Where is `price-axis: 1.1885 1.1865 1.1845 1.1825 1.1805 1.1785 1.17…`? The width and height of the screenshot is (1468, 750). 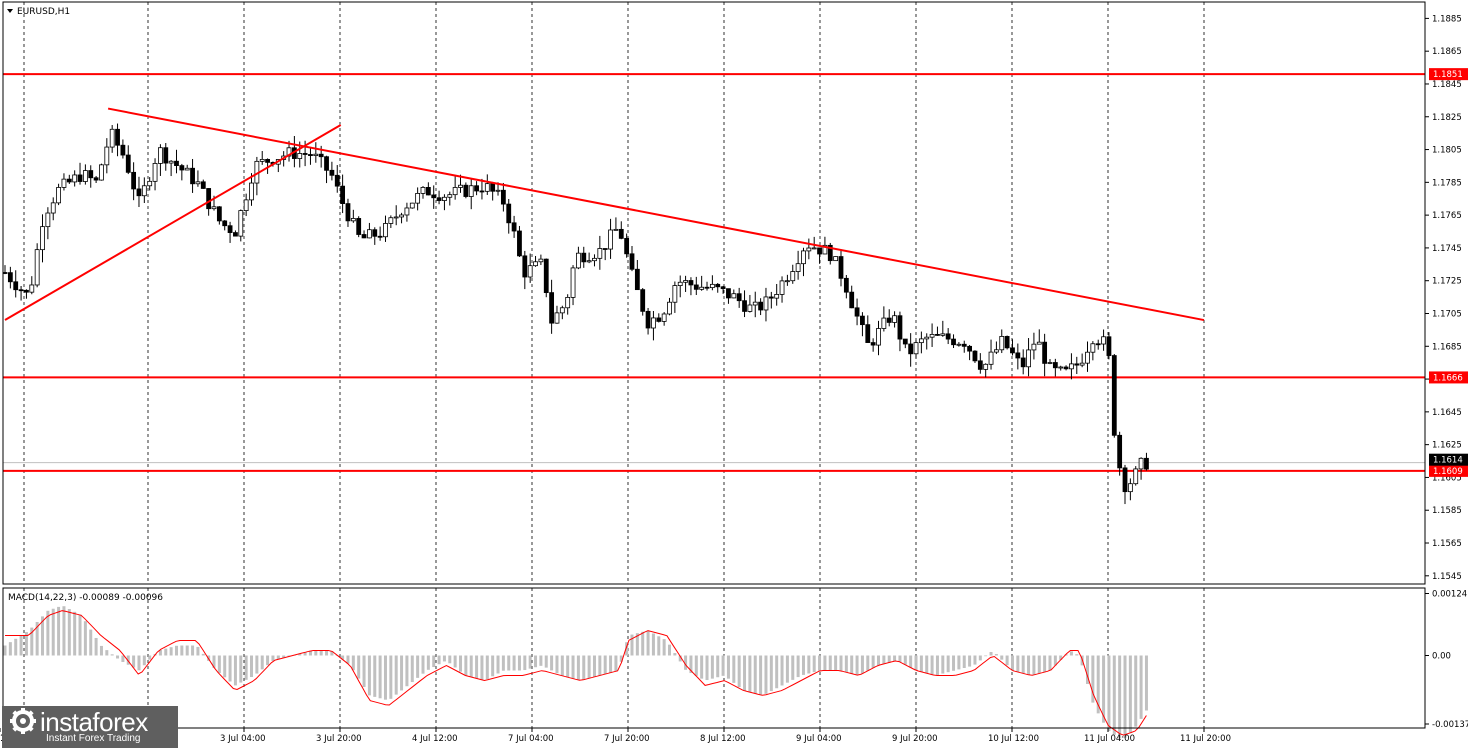
price-axis: 1.1885 1.1865 1.1845 1.1825 1.1805 1.1785 1.17… is located at coordinates (1446, 372).